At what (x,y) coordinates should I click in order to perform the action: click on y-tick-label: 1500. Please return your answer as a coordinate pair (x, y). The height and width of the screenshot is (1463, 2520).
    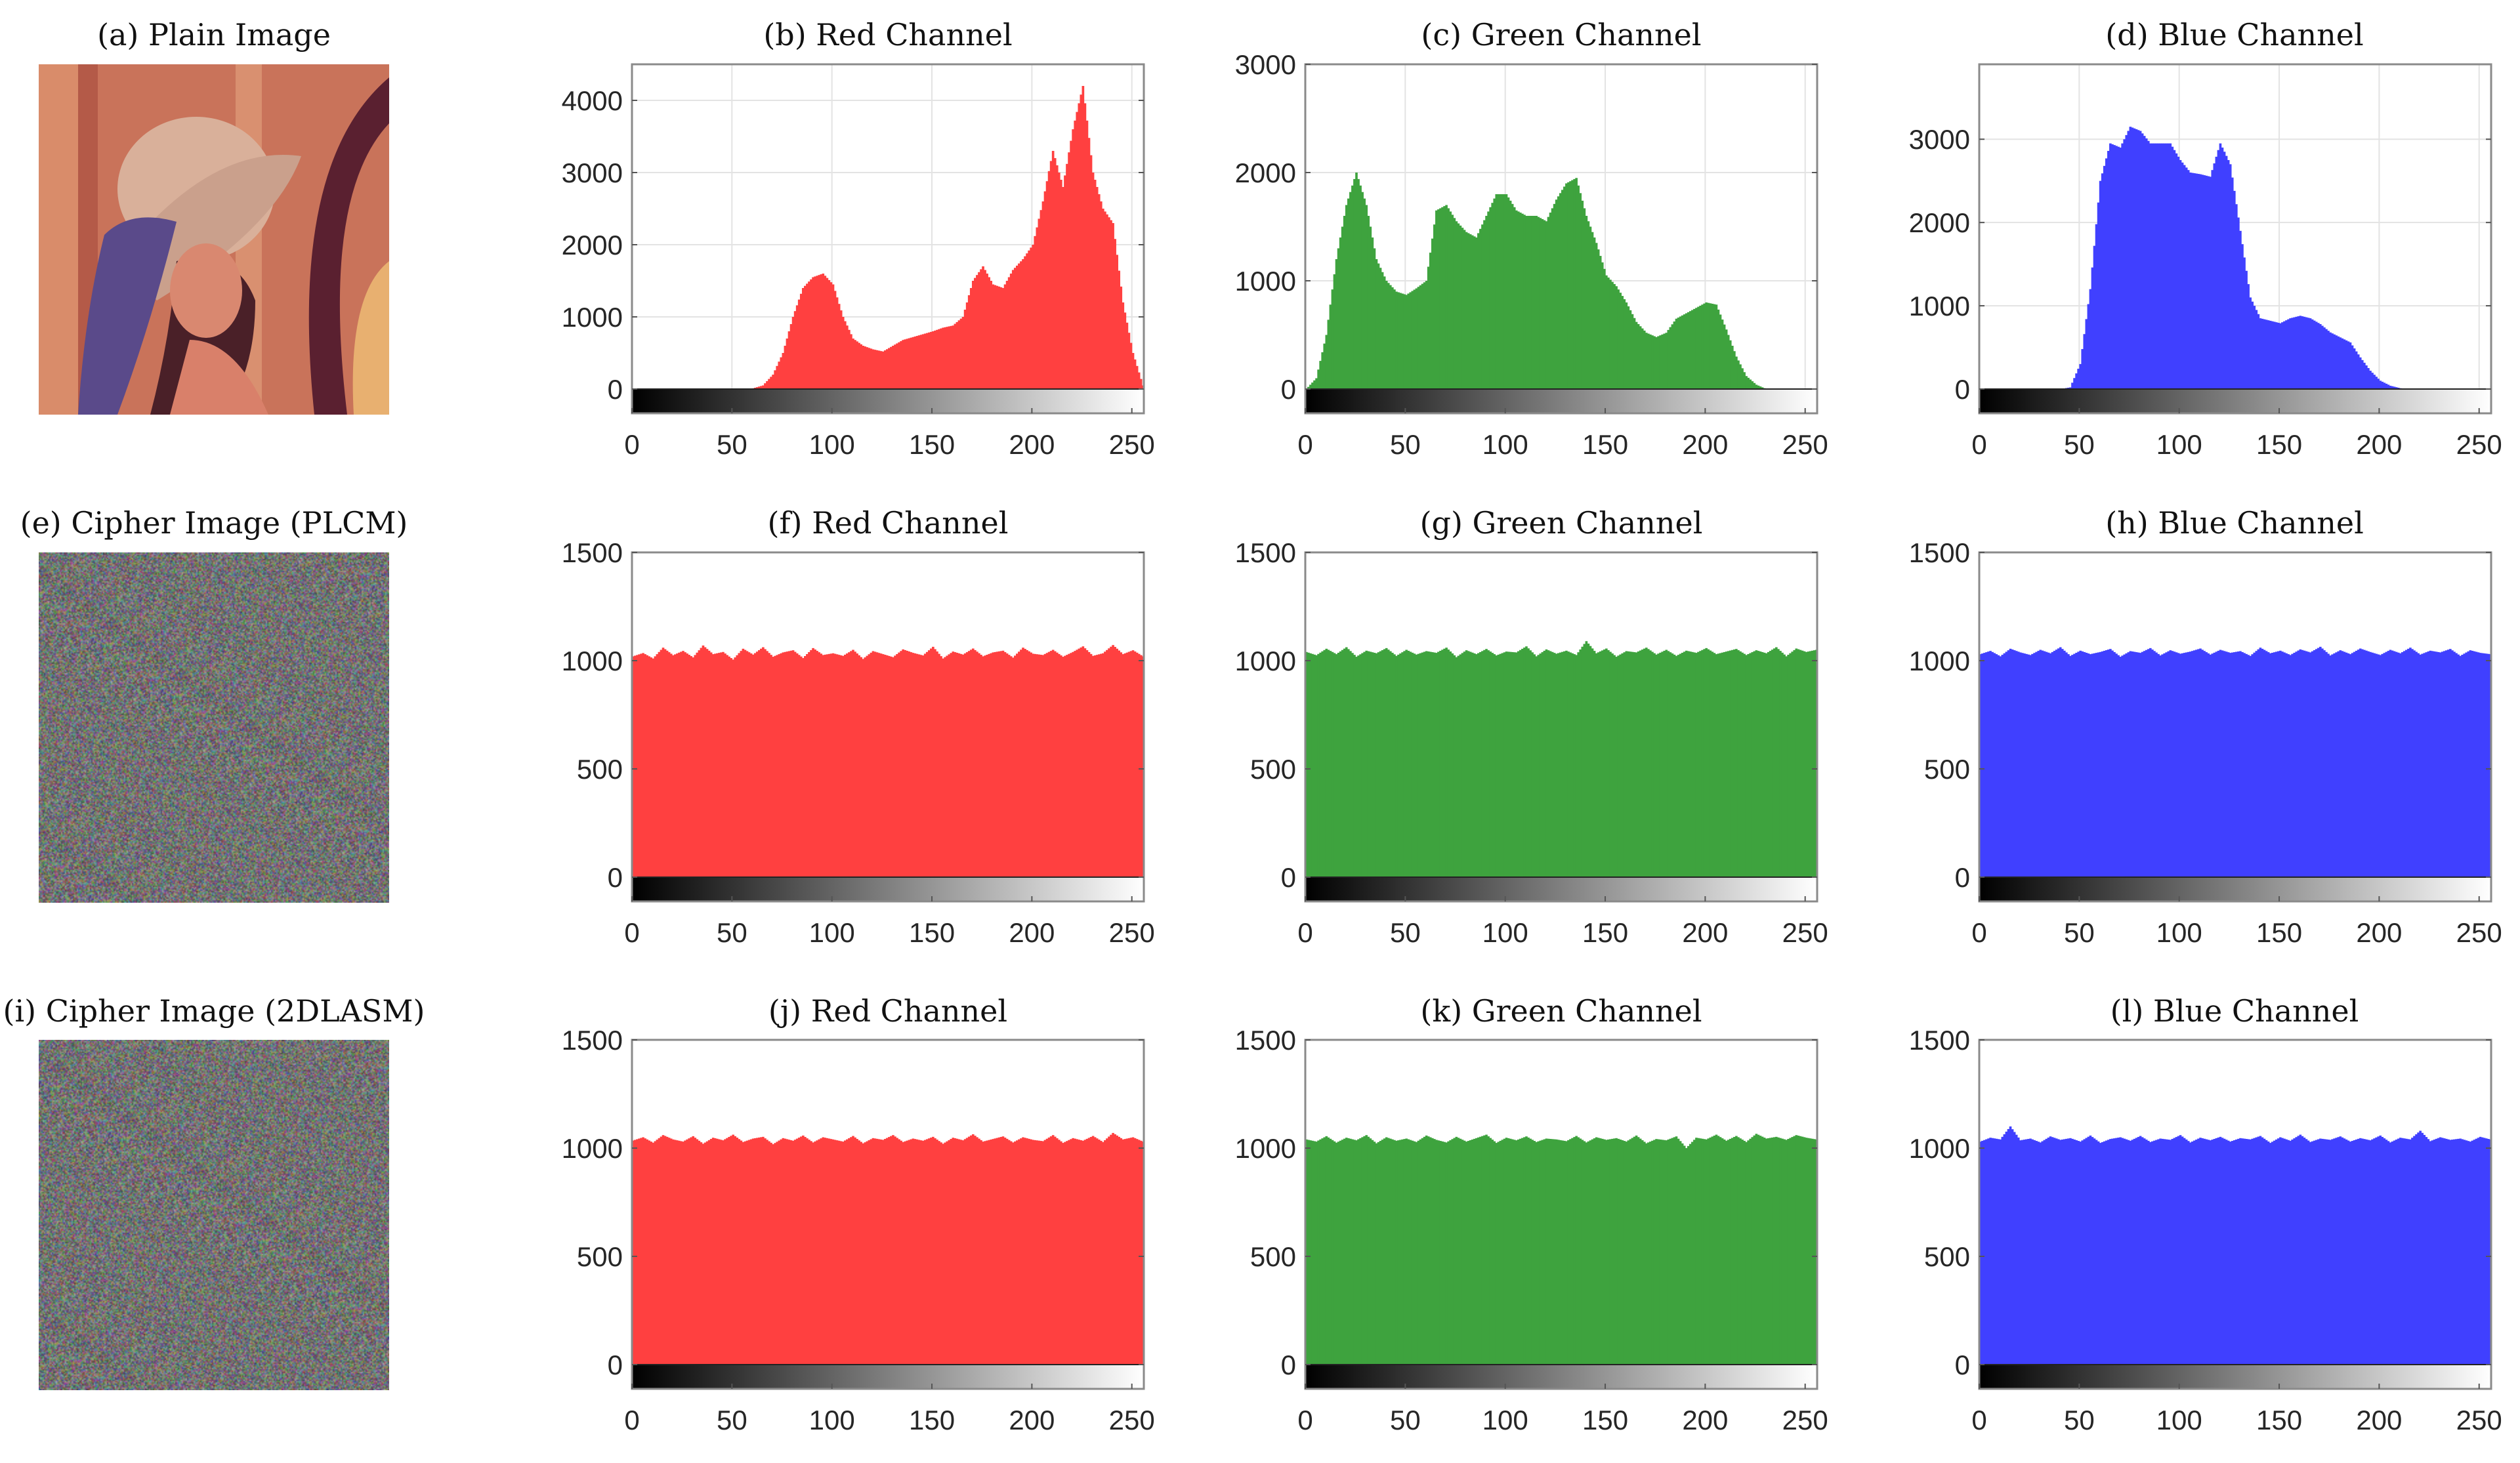
    Looking at the image, I should click on (1939, 1041).